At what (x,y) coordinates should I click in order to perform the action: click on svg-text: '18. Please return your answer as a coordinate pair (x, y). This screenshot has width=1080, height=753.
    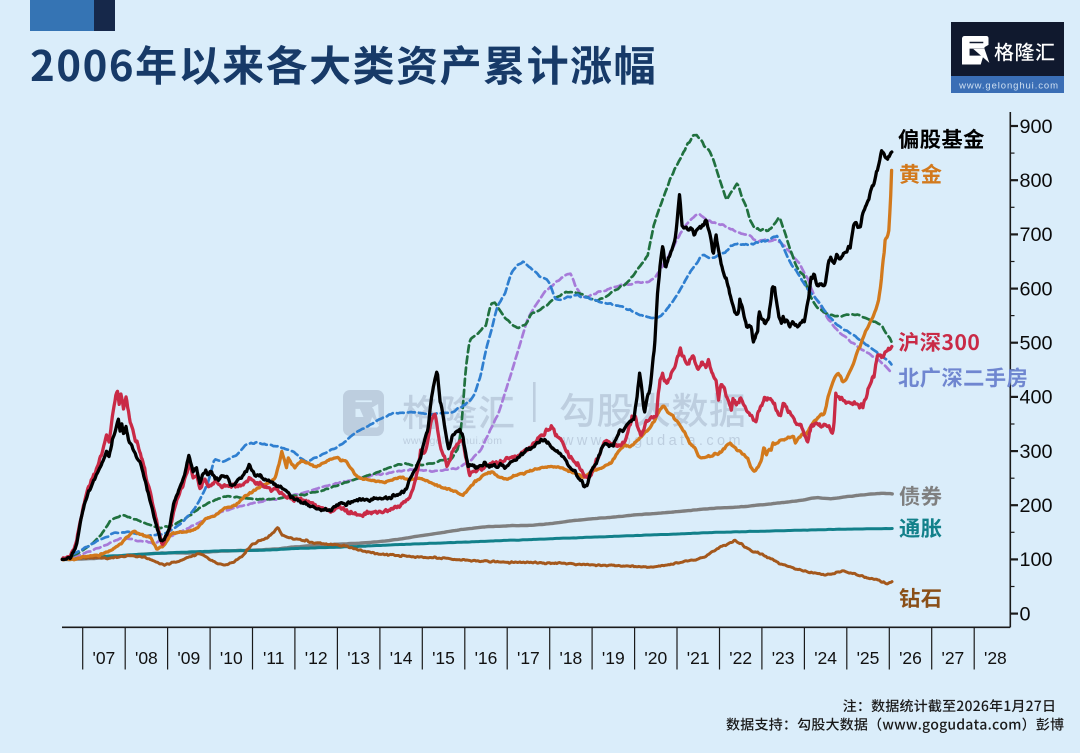
    Looking at the image, I should click on (570, 658).